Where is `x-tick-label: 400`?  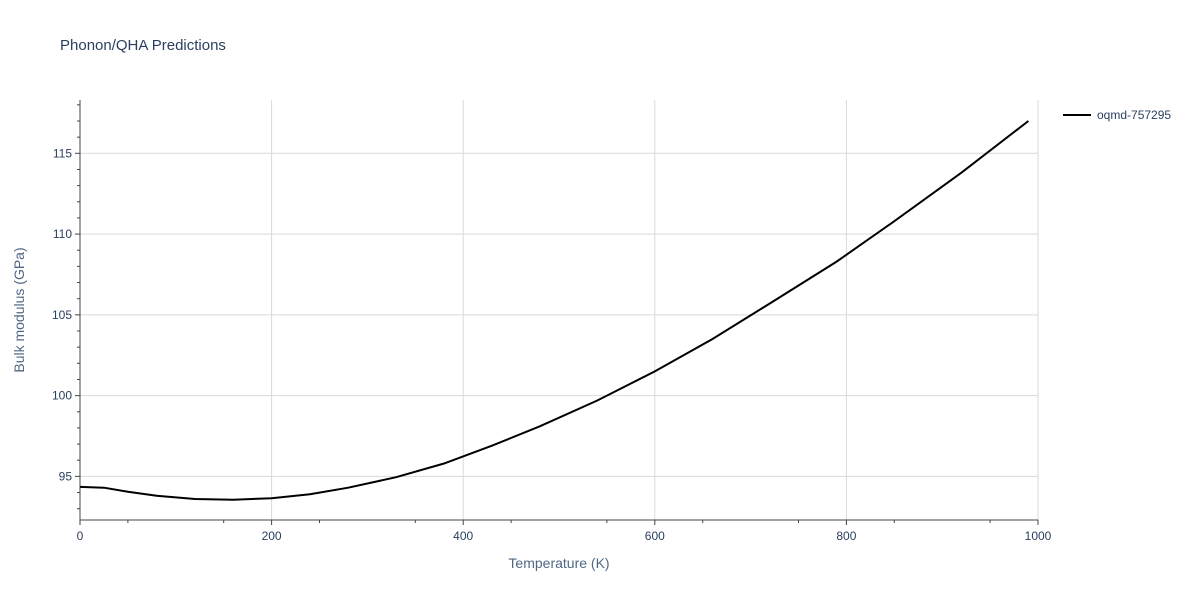 x-tick-label: 400 is located at coordinates (463, 536).